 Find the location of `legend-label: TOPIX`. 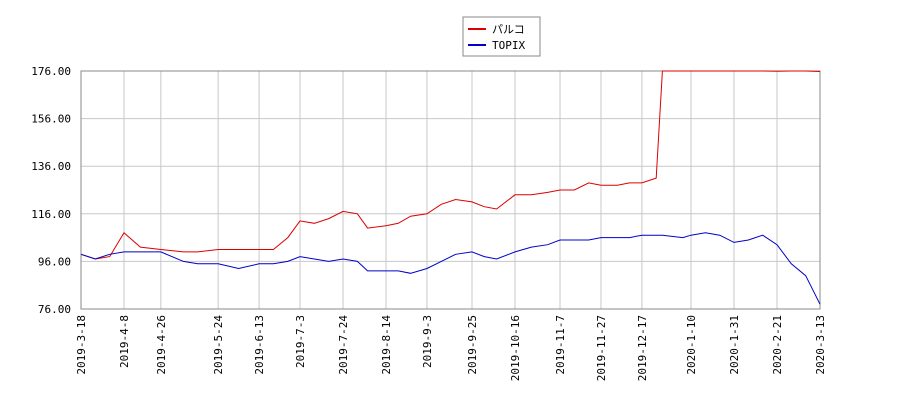

legend-label: TOPIX is located at coordinates (508, 45).